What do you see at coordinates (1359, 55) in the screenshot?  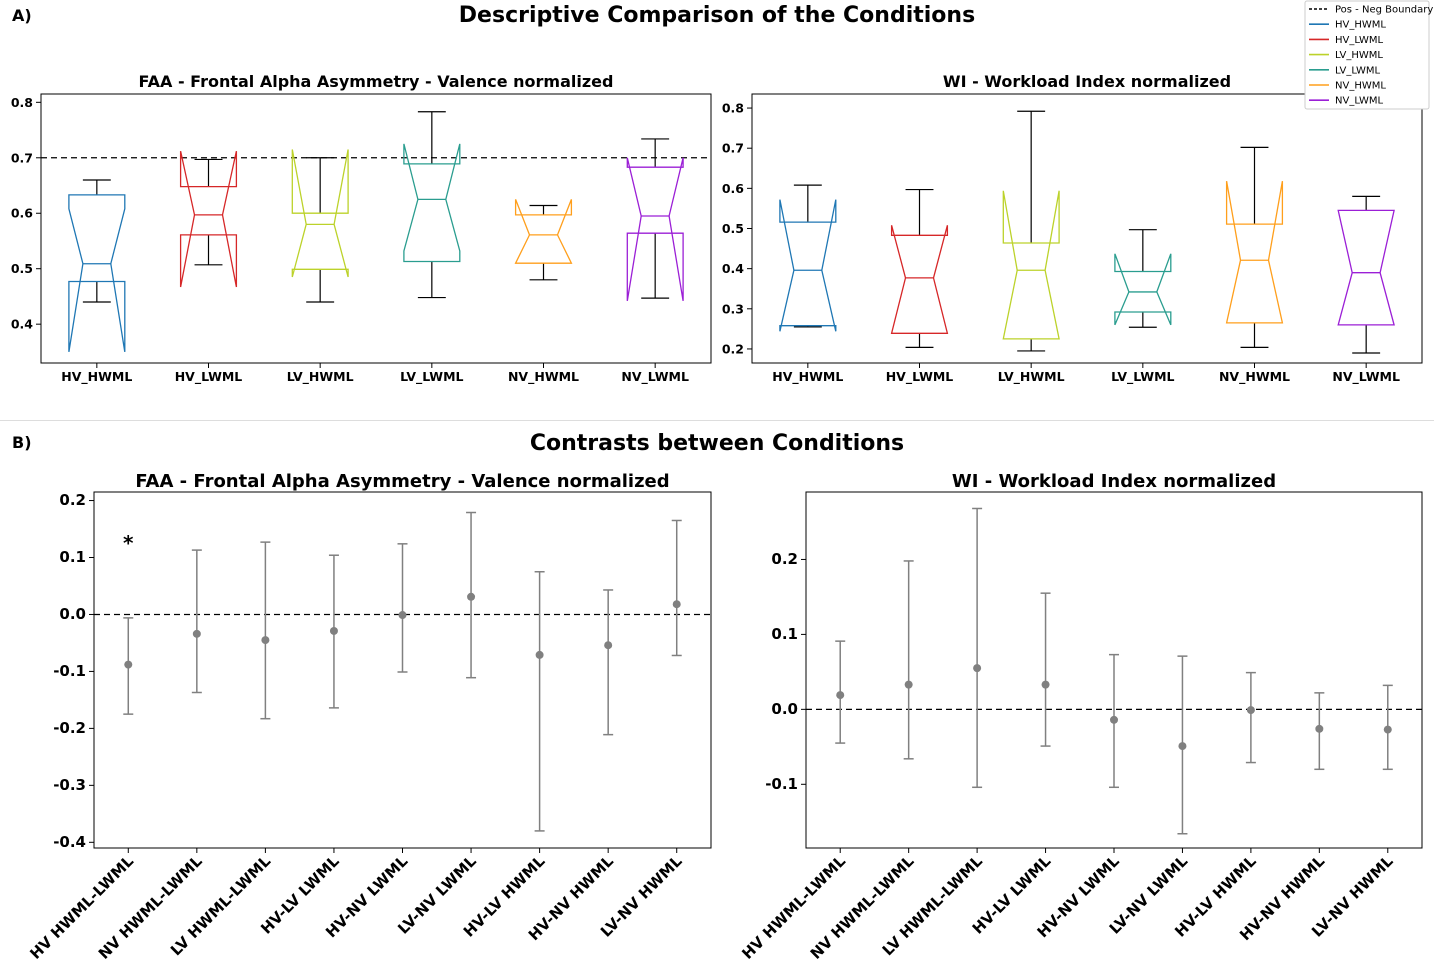 I see `legend-label: LV_HWML` at bounding box center [1359, 55].